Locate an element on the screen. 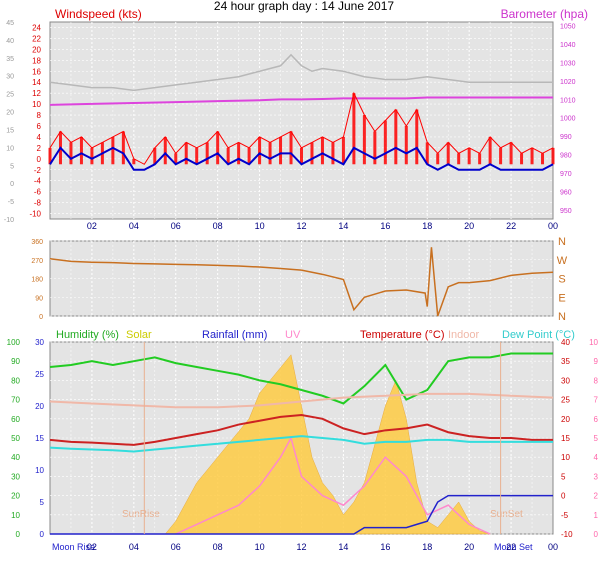 The height and width of the screenshot is (561, 608). humidity-tick-label: 100 is located at coordinates (14, 342).